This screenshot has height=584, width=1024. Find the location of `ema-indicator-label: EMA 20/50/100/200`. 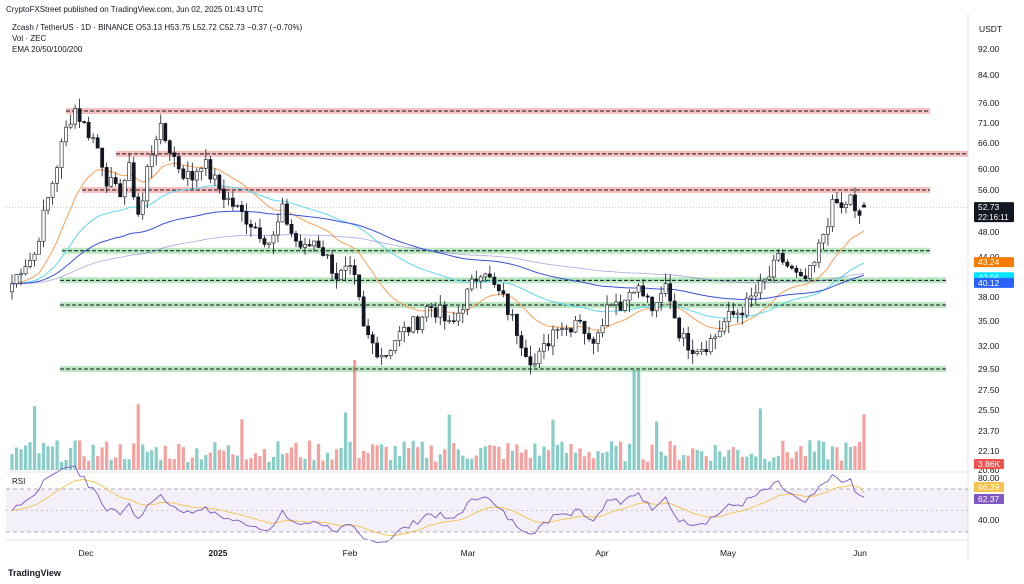

ema-indicator-label: EMA 20/50/100/200 is located at coordinates (47, 49).